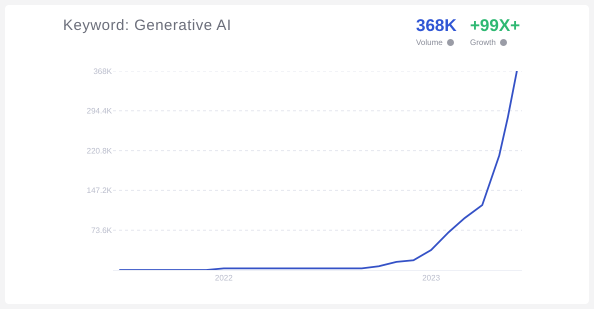 The image size is (594, 309). What do you see at coordinates (429, 42) in the screenshot?
I see `text: Volume` at bounding box center [429, 42].